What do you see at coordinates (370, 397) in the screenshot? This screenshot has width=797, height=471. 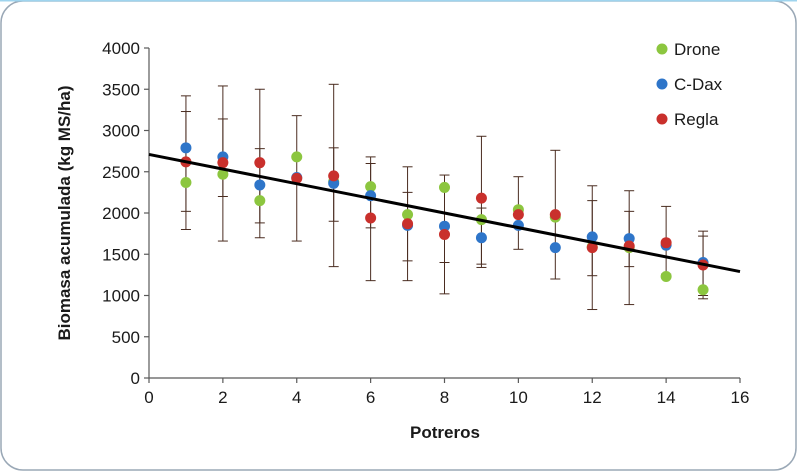 I see `x-tick-label: 6` at bounding box center [370, 397].